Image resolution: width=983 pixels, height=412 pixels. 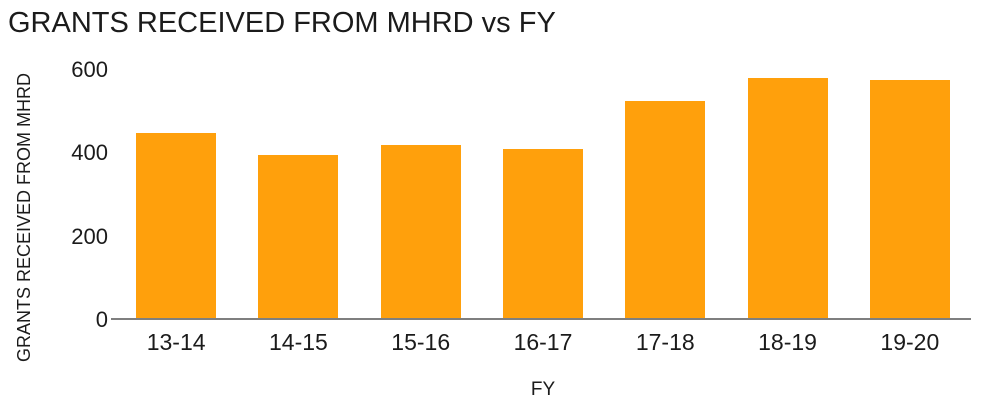 What do you see at coordinates (543, 389) in the screenshot?
I see `x-axis-title: FY` at bounding box center [543, 389].